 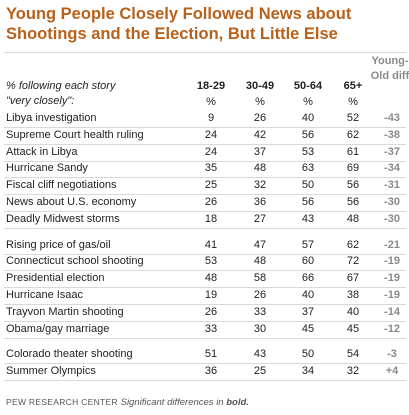 What do you see at coordinates (308, 168) in the screenshot?
I see `cell: 63` at bounding box center [308, 168].